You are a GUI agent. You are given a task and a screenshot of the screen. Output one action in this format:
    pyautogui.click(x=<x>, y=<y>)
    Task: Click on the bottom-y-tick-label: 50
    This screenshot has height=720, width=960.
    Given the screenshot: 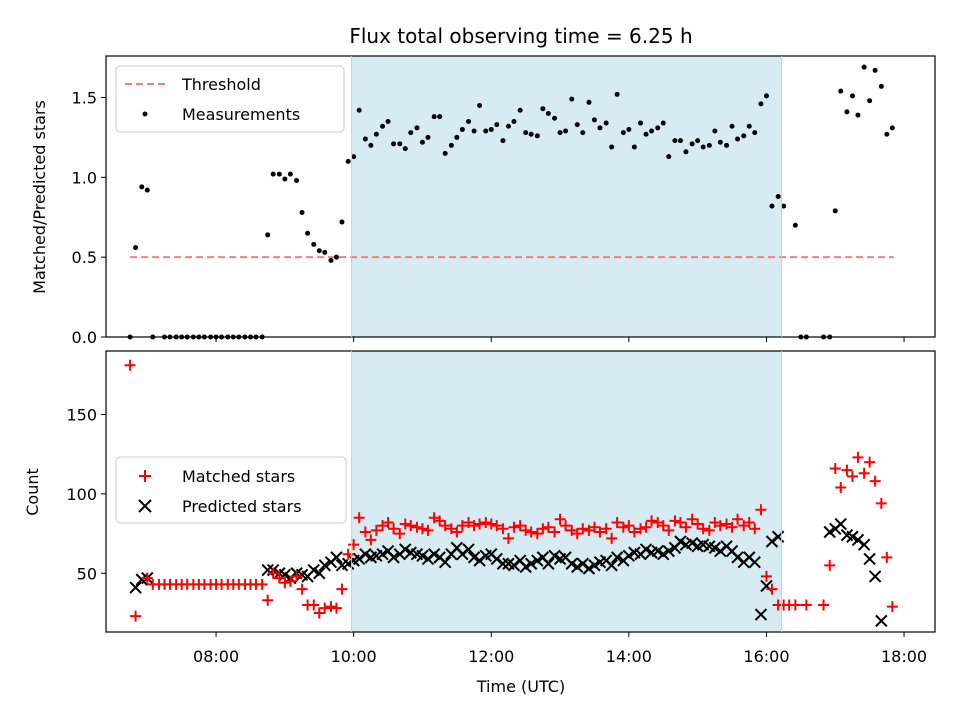 What is the action you would take?
    pyautogui.click(x=87, y=573)
    